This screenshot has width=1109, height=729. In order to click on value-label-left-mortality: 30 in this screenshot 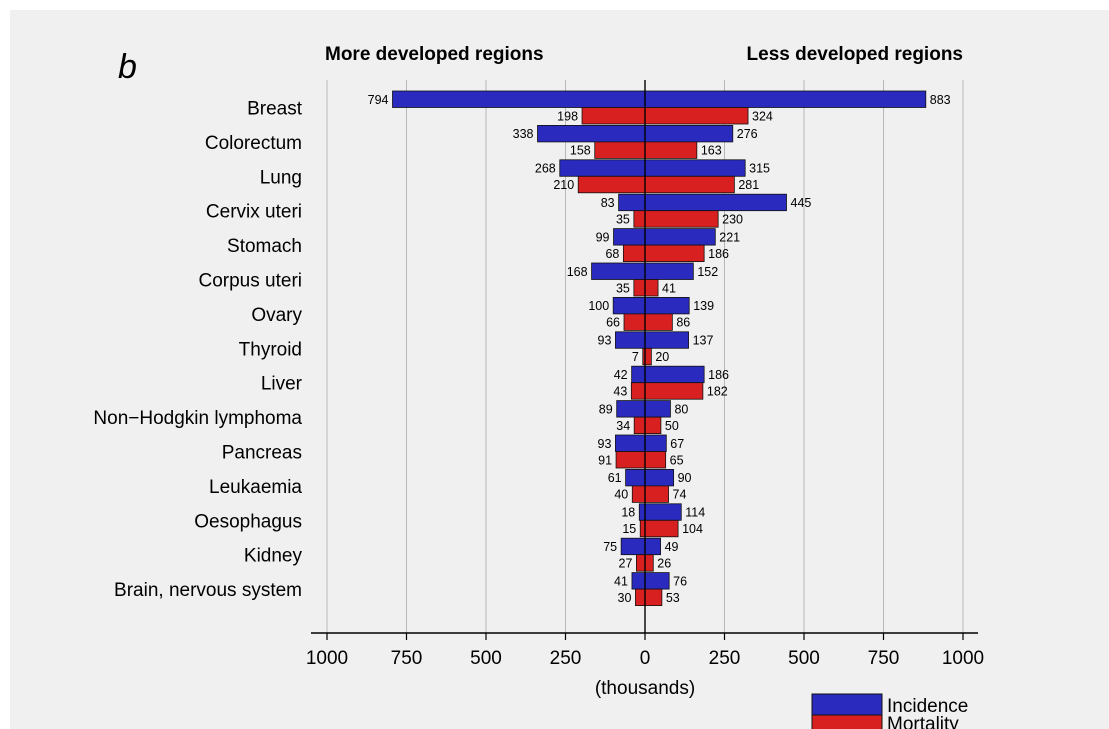, I will do `click(625, 598)`.